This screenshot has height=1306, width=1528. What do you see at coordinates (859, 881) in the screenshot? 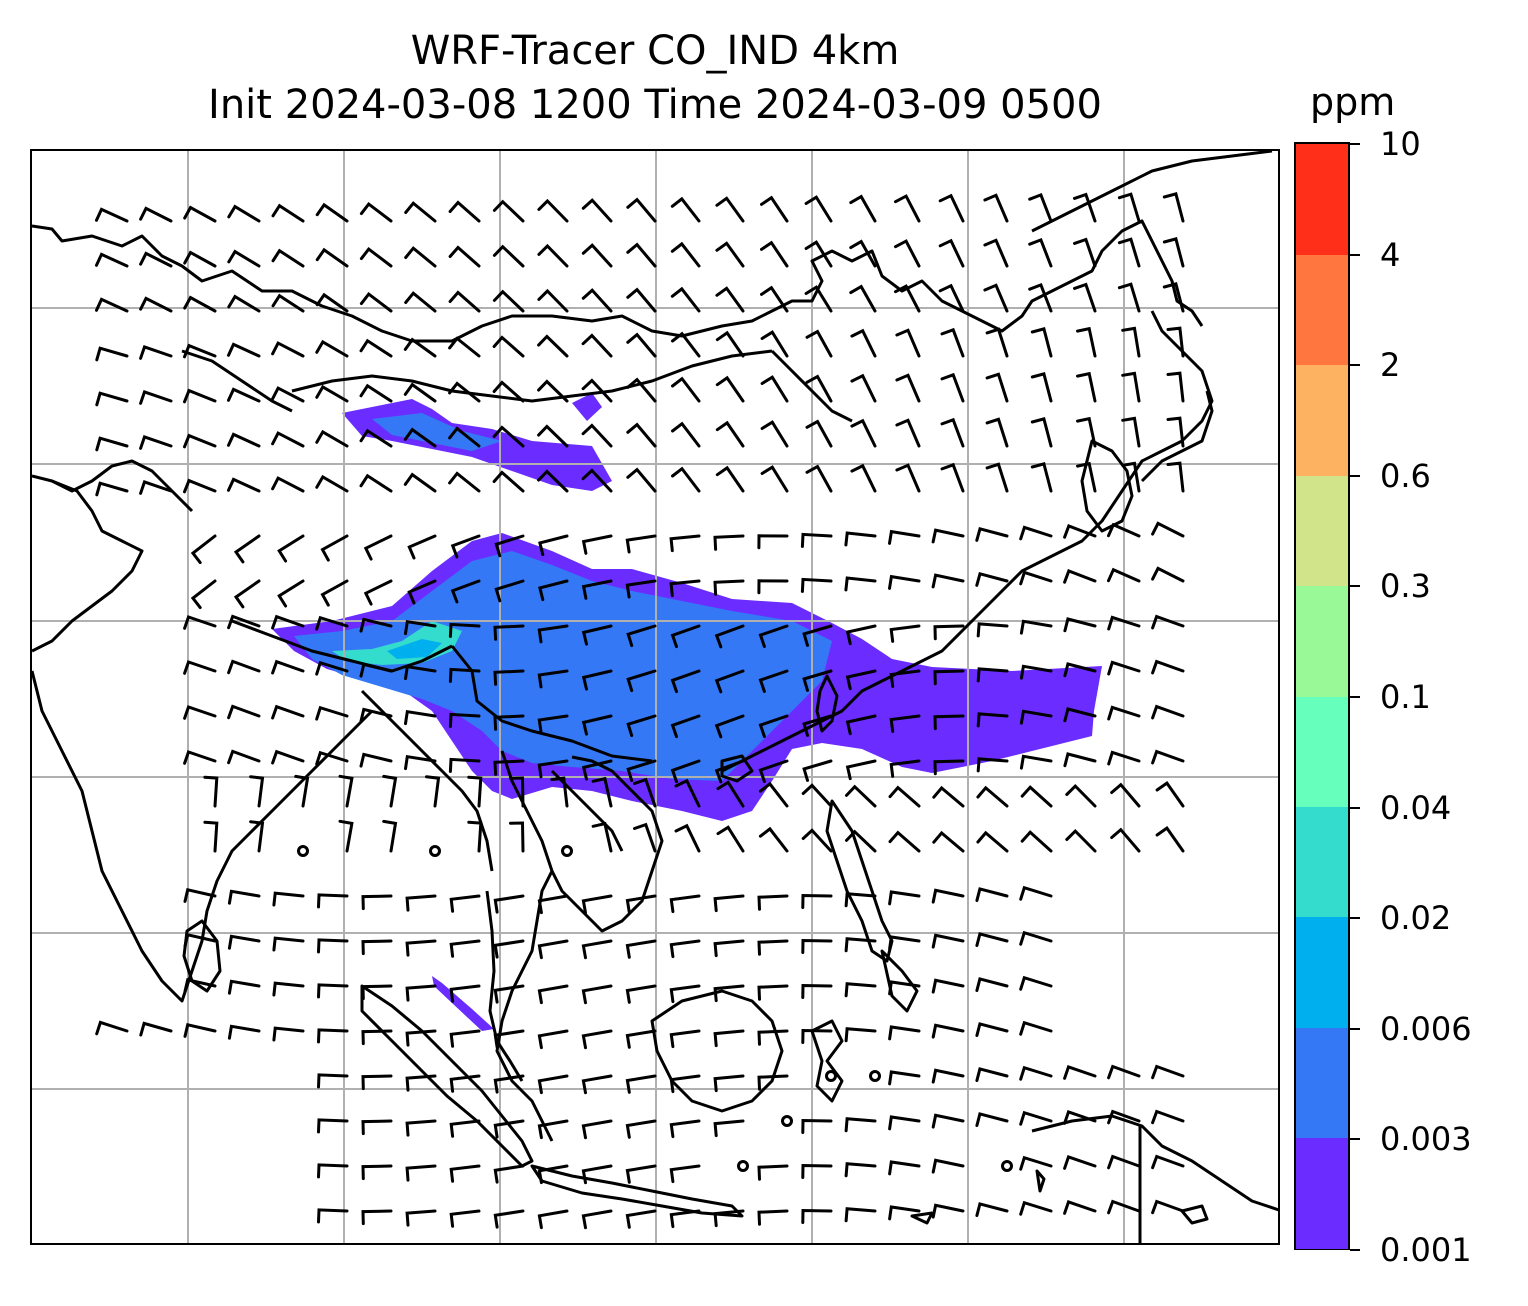
I see `philippines` at bounding box center [859, 881].